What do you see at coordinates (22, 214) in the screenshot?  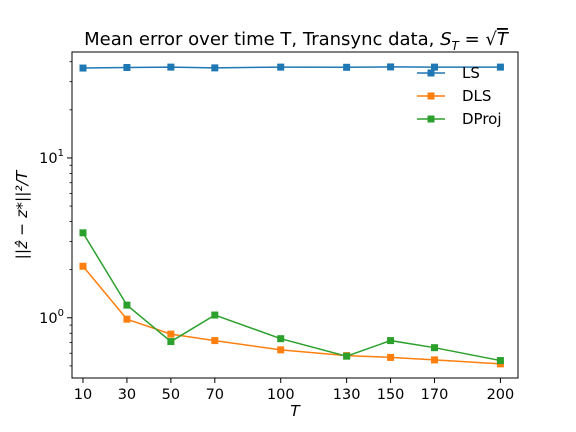 I see `y-axis-title: ||ẑ − z*||²/T` at bounding box center [22, 214].